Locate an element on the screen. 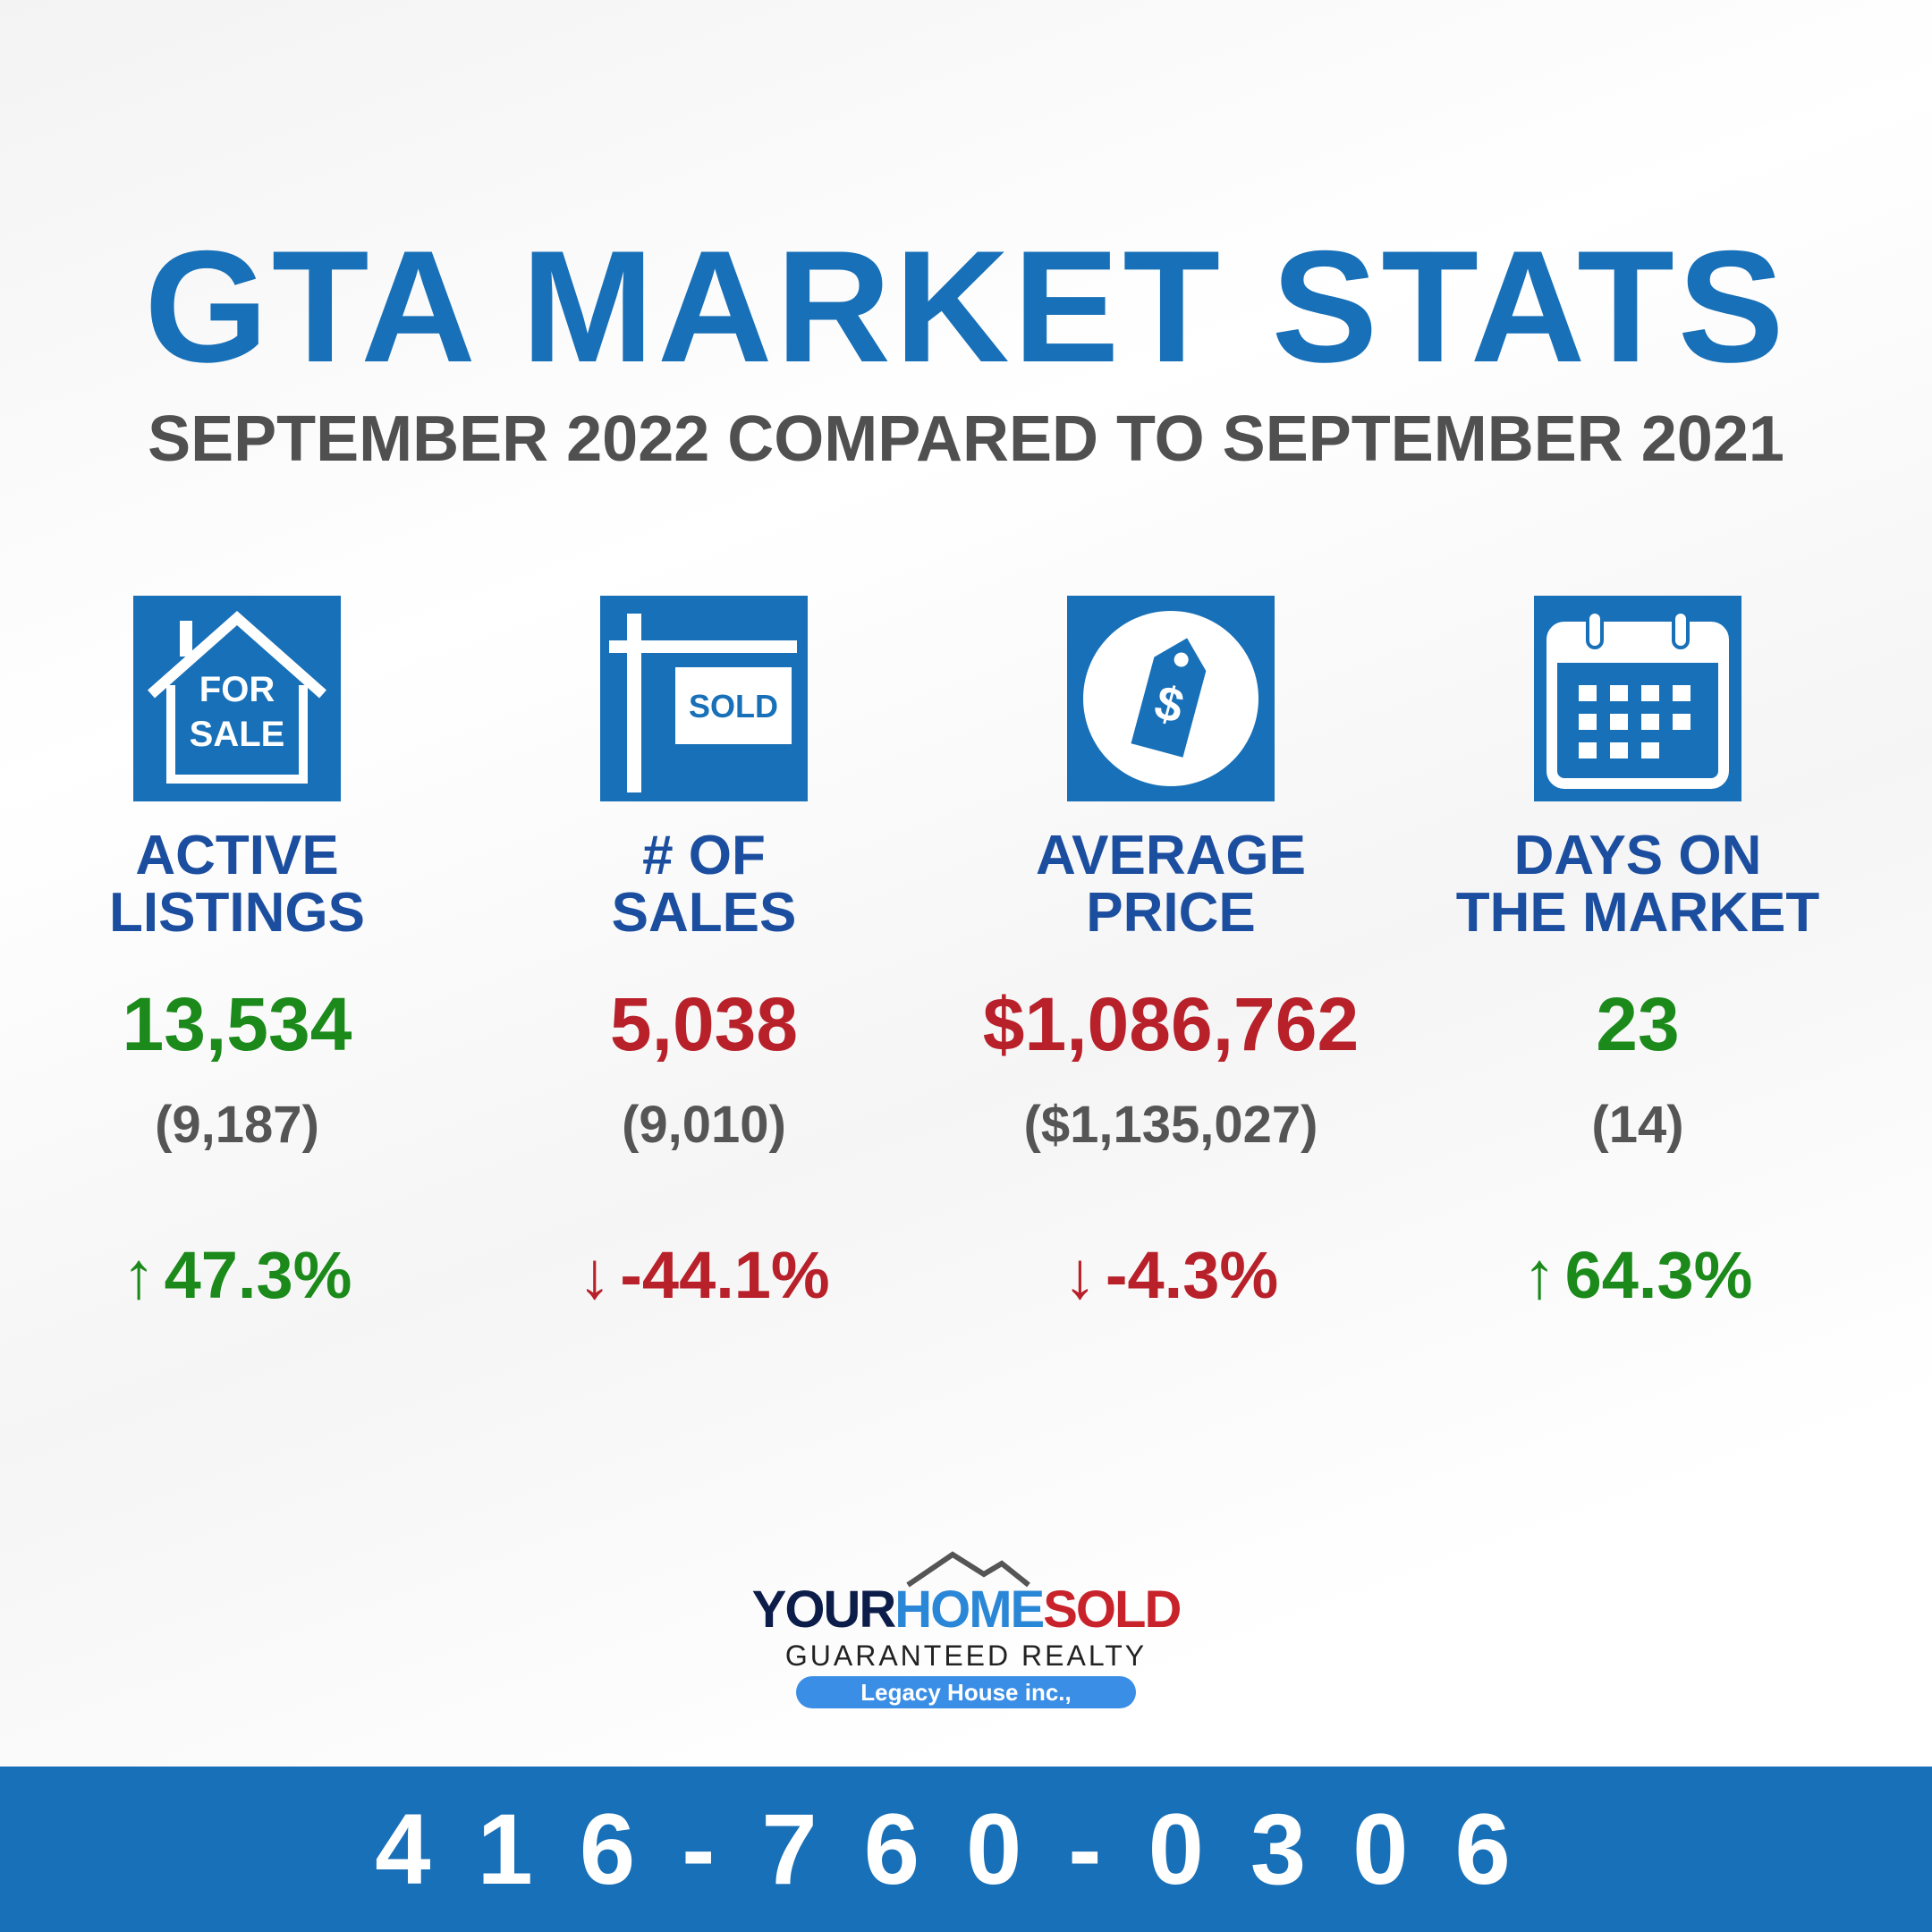 The height and width of the screenshot is (1932, 1932). change-value: -44.1% is located at coordinates (725, 1275).